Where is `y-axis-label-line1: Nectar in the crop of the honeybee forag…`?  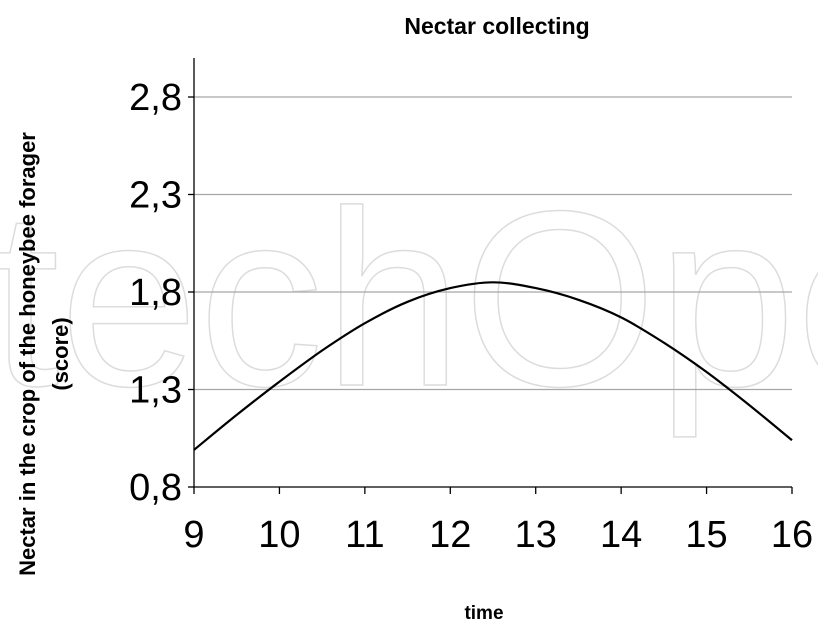
y-axis-label-line1: Nectar in the crop of the honeybee forag… is located at coordinates (27, 354).